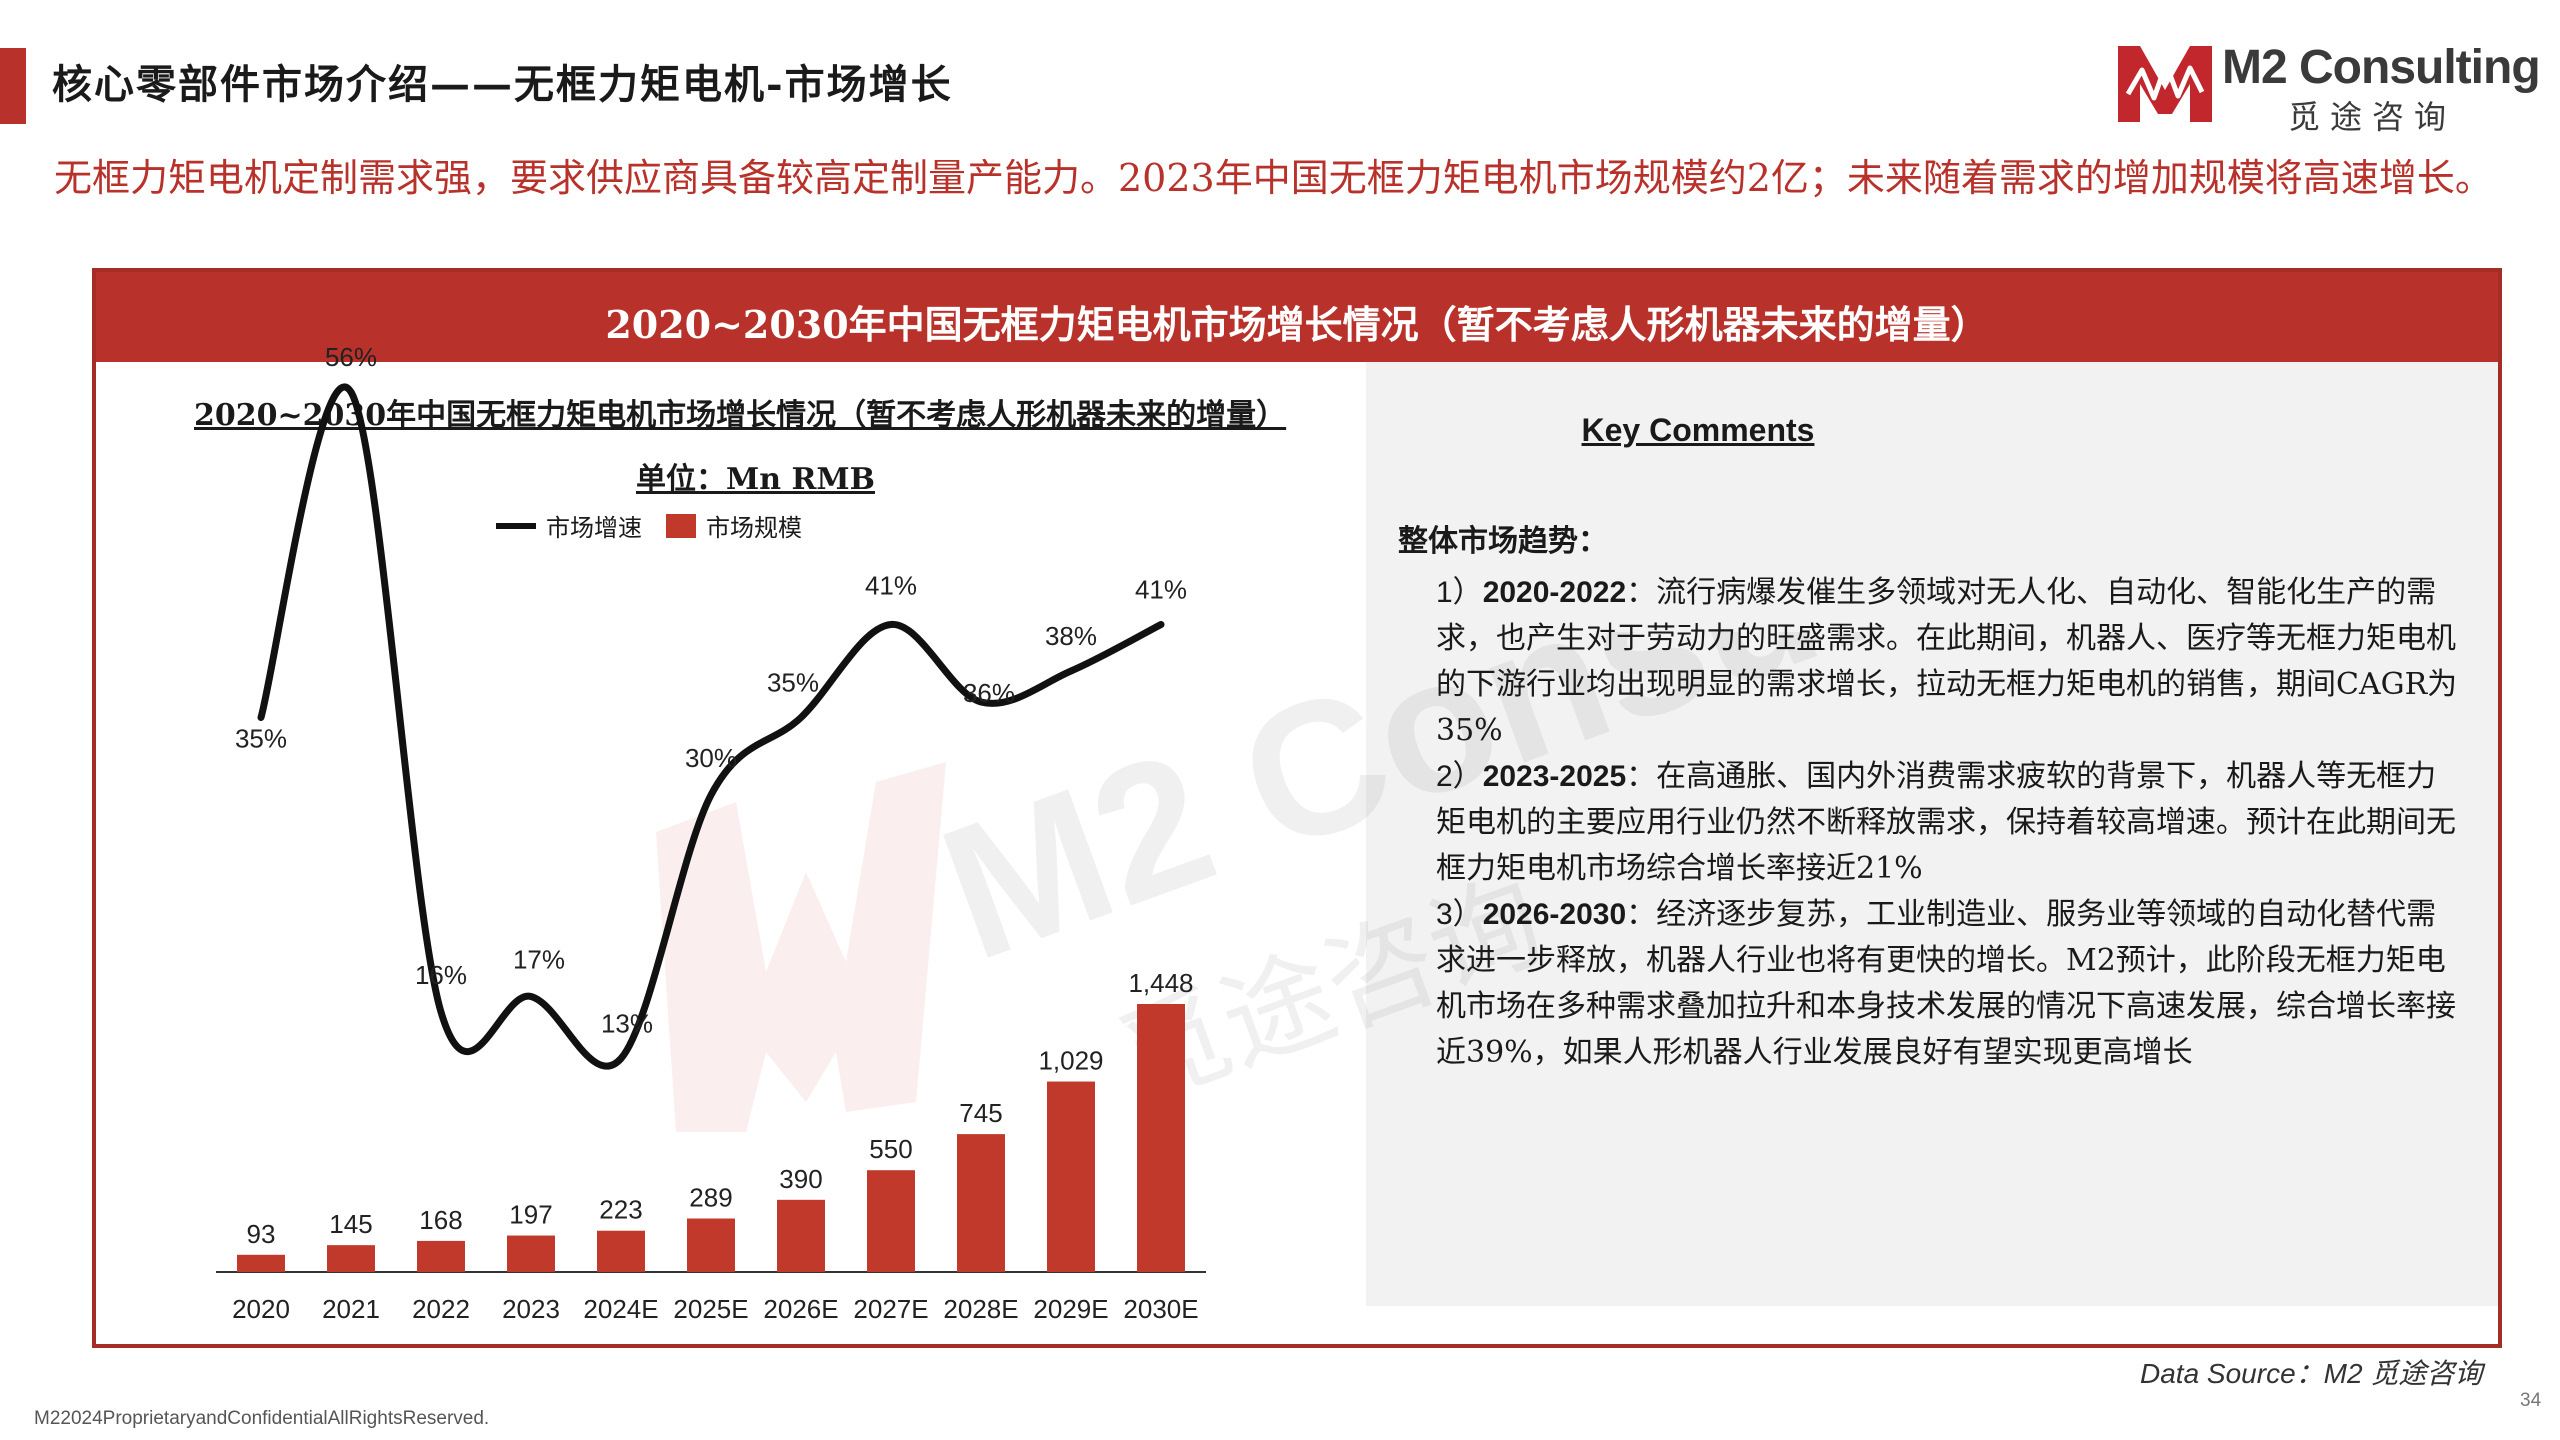  I want to click on bar-value-label: 1,029, so click(1070, 1061).